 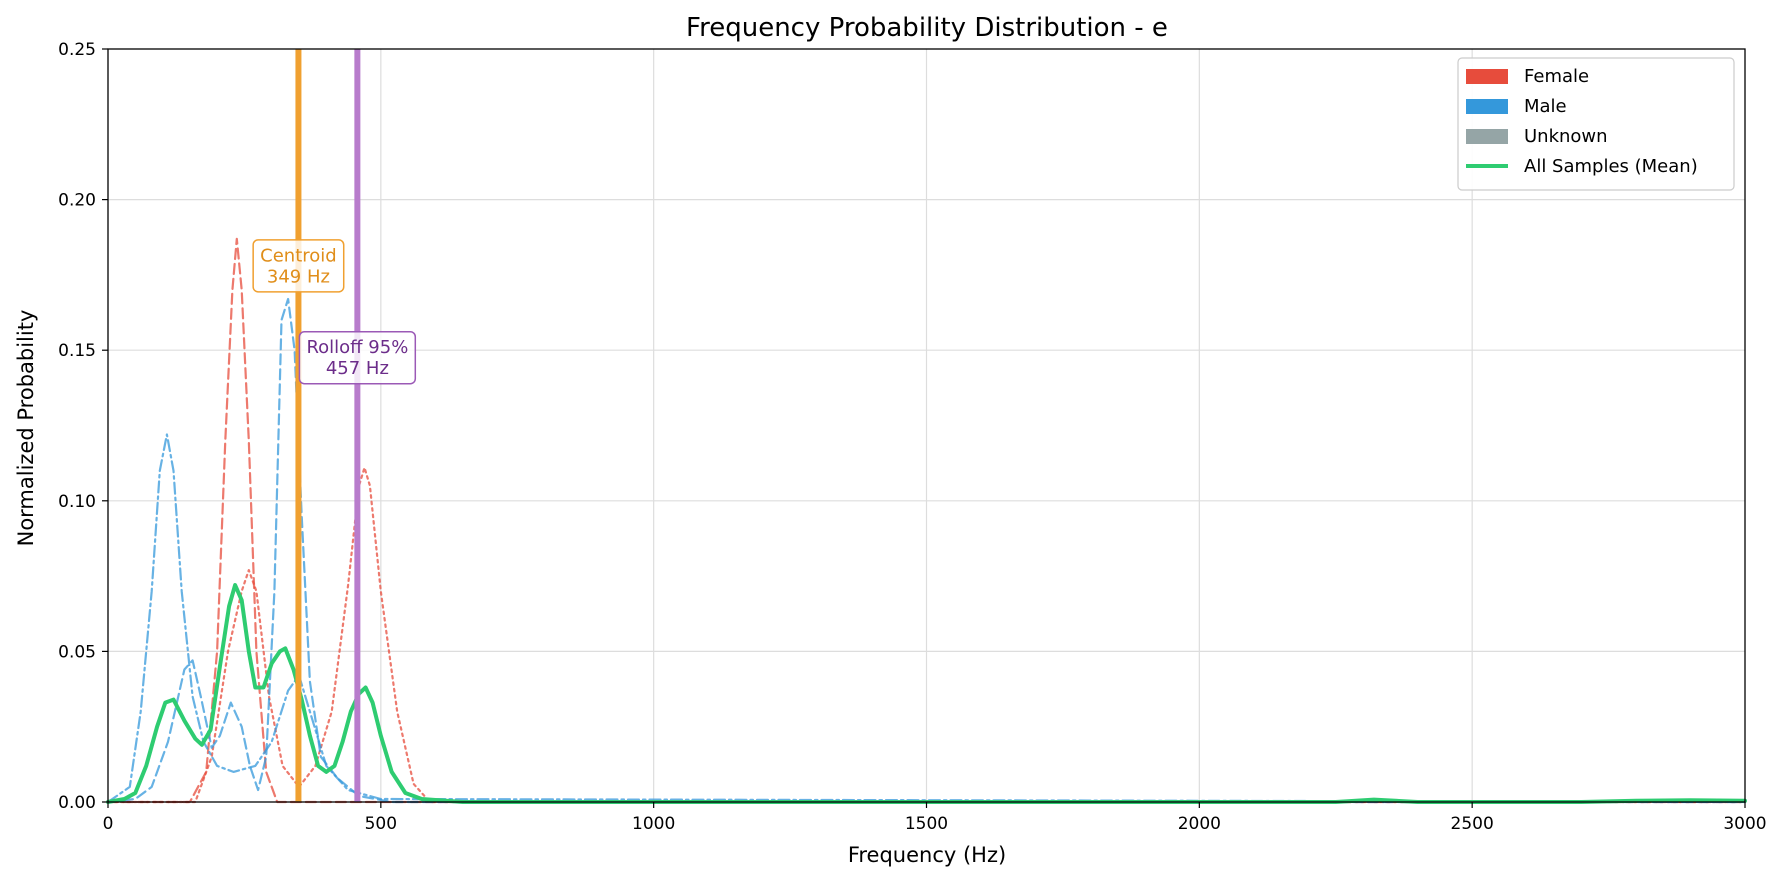 What do you see at coordinates (1556, 76) in the screenshot?
I see `legend-label: Female` at bounding box center [1556, 76].